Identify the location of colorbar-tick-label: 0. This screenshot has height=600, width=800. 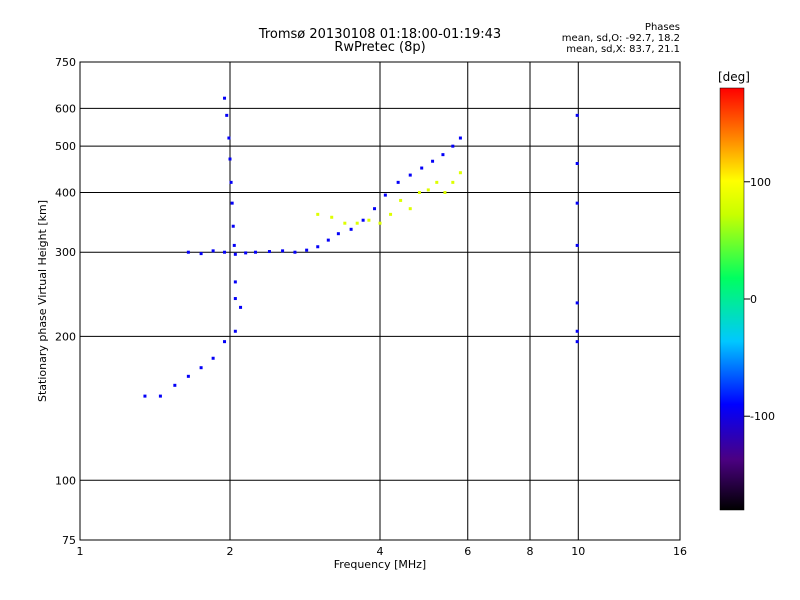
(753, 299).